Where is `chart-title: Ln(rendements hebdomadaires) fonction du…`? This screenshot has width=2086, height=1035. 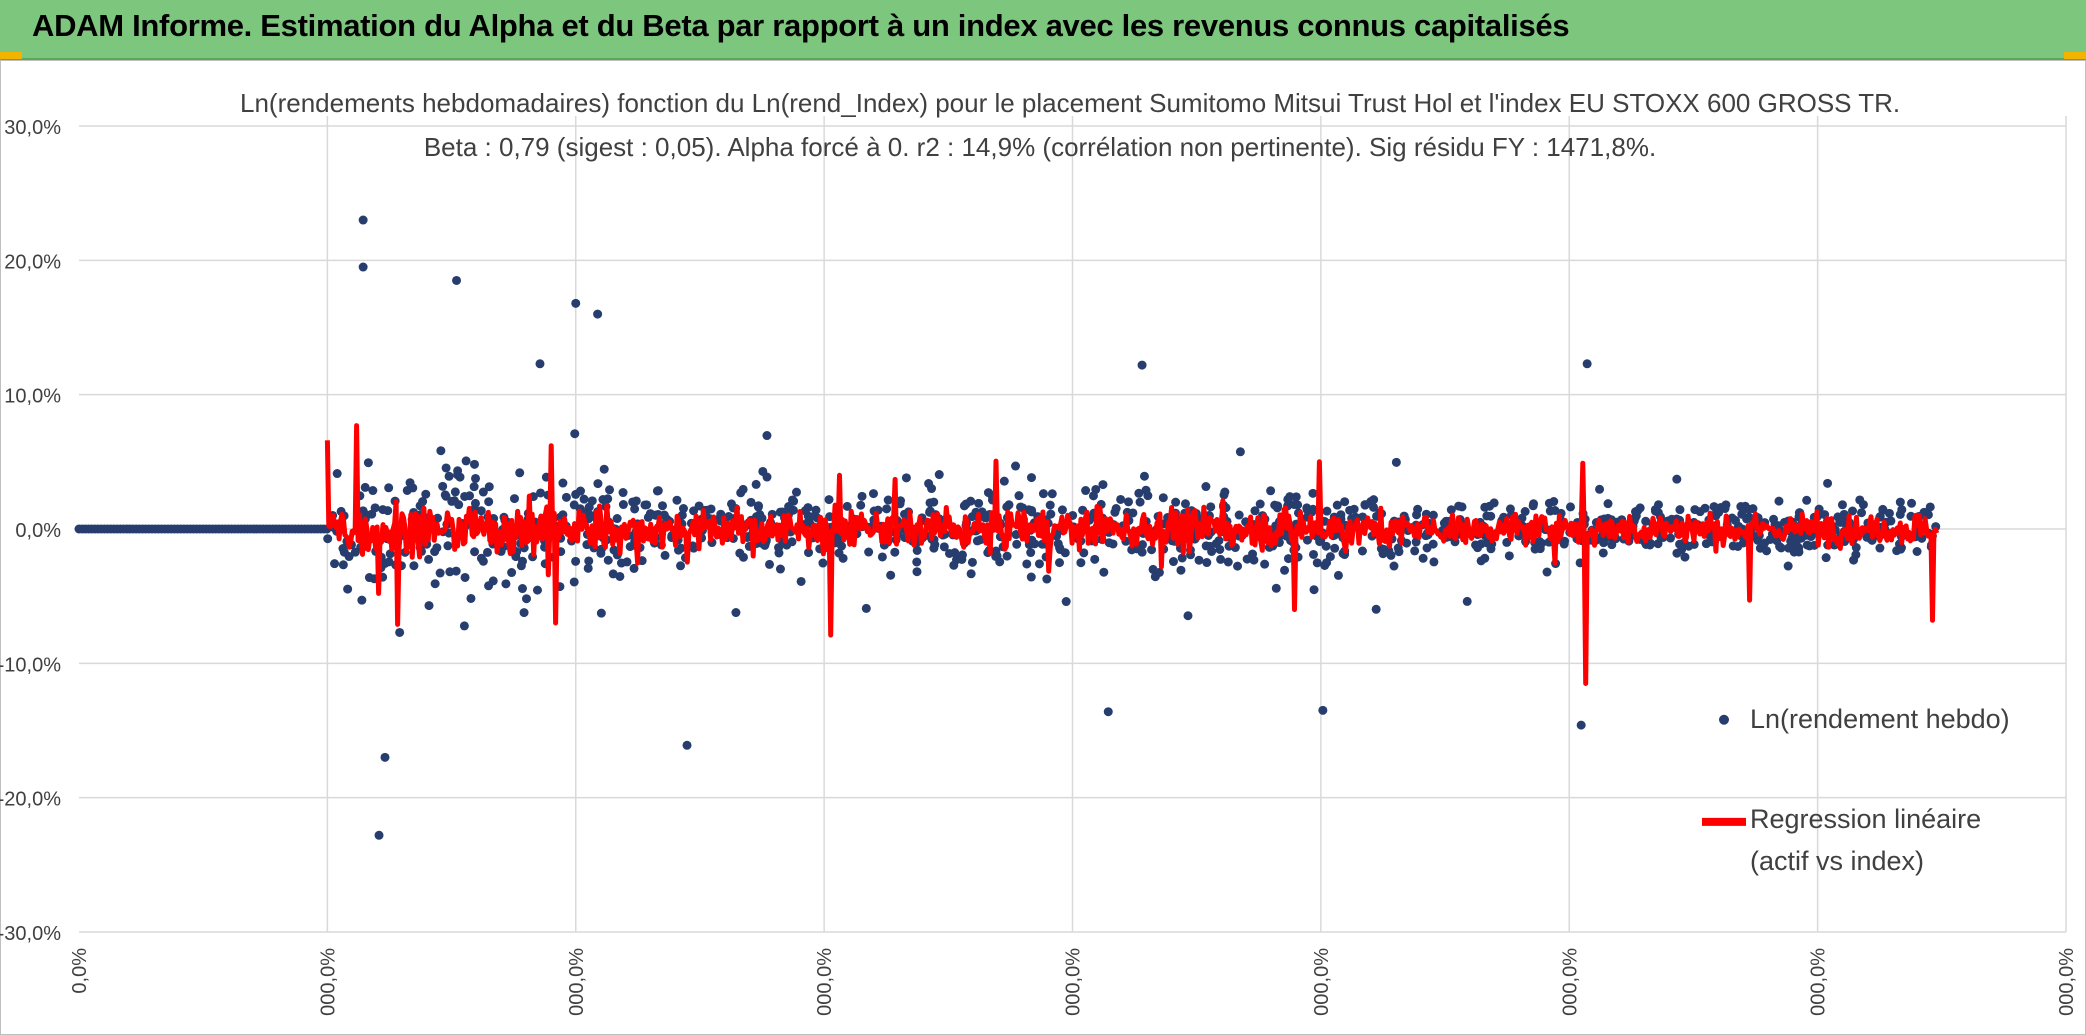 chart-title: Ln(rendements hebdomadaires) fonction du… is located at coordinates (1070, 103).